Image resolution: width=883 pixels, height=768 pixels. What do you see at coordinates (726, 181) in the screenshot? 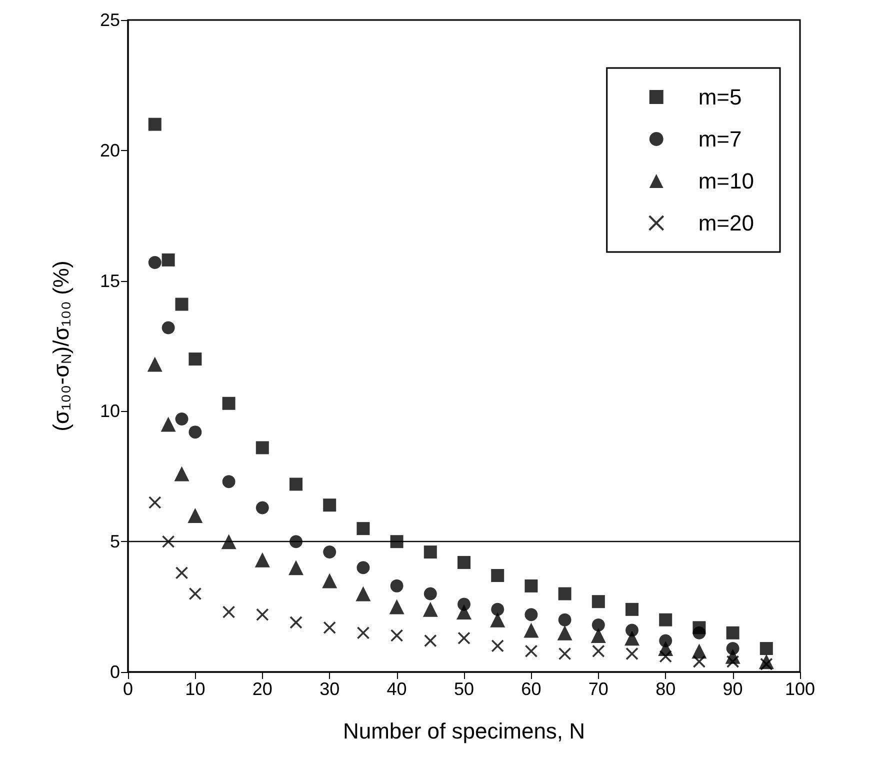
I see `legend-label: m=10` at bounding box center [726, 181].